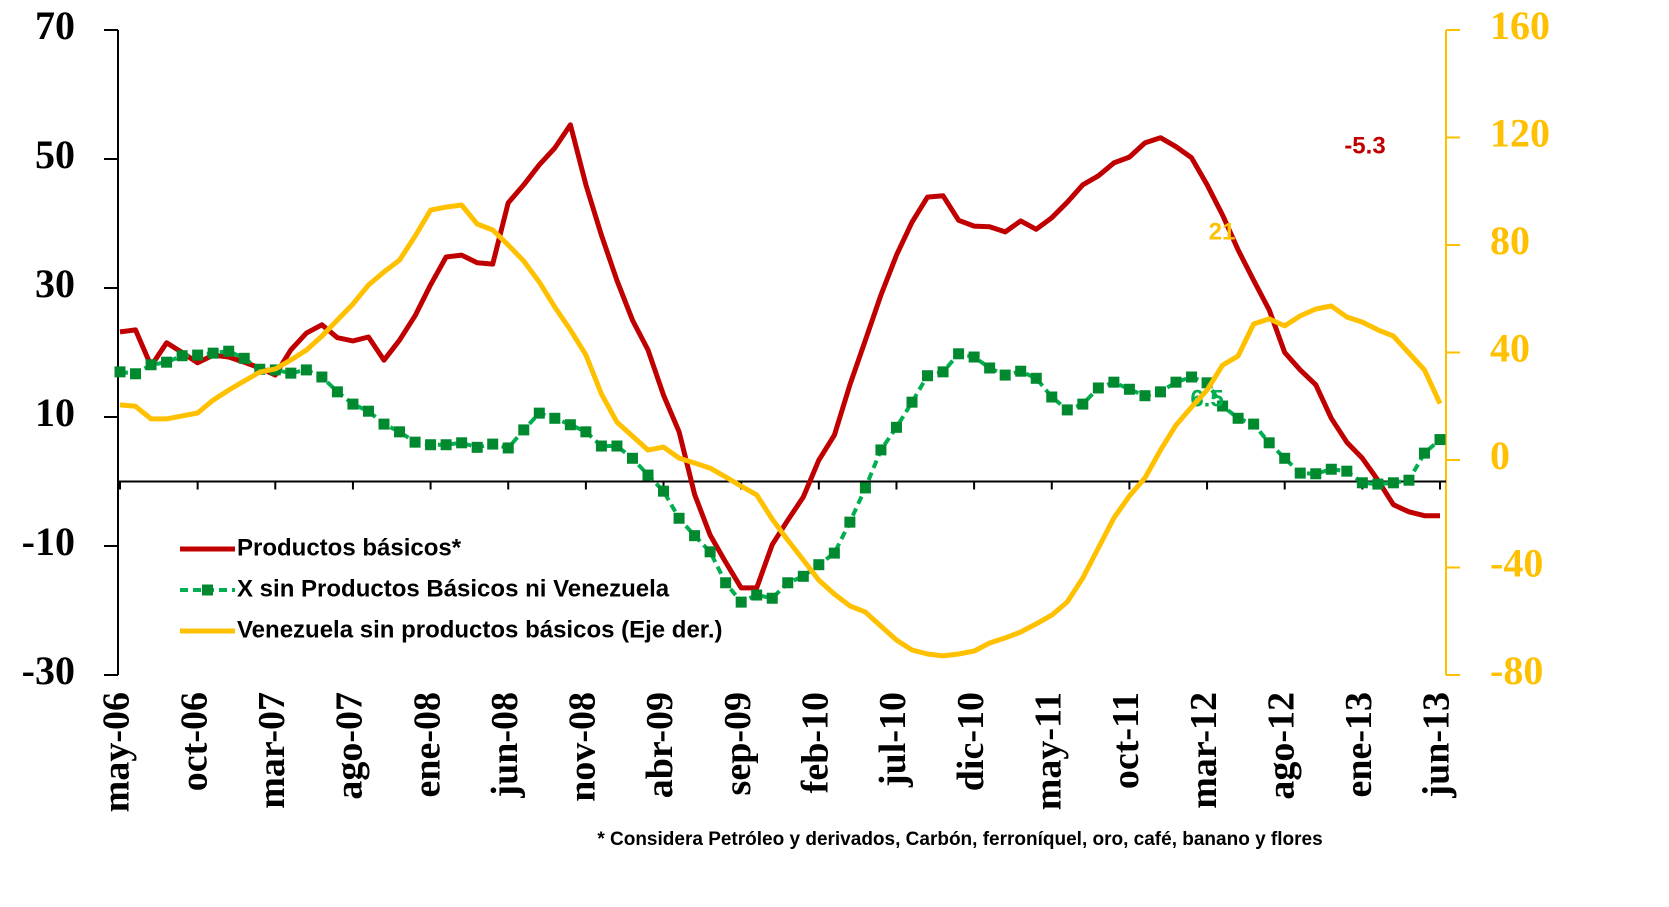  Describe the element at coordinates (55, 154) in the screenshot. I see `y-tick-label: 50` at that location.